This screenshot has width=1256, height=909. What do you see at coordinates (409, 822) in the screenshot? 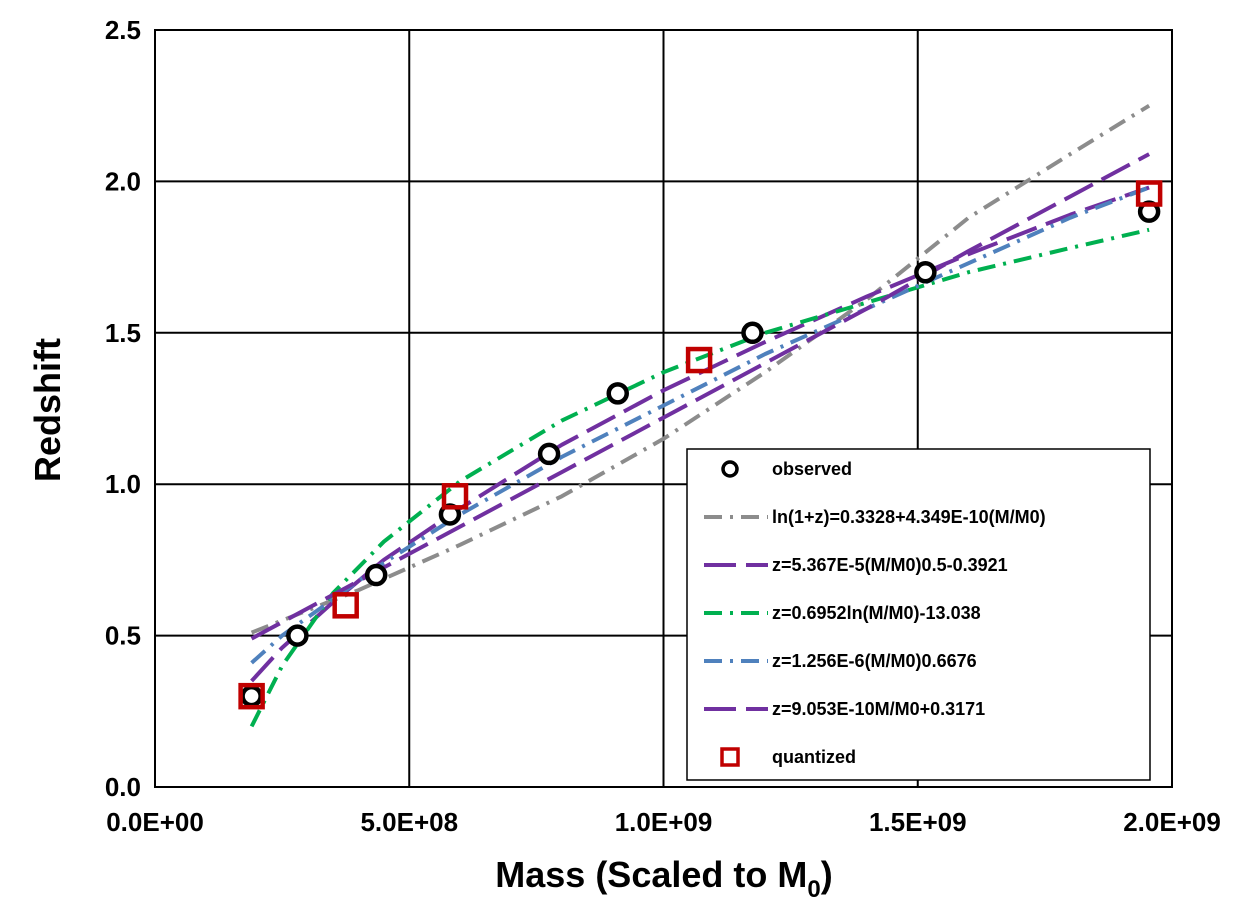
I see `x-tick-label: 5.0E+08` at bounding box center [409, 822].